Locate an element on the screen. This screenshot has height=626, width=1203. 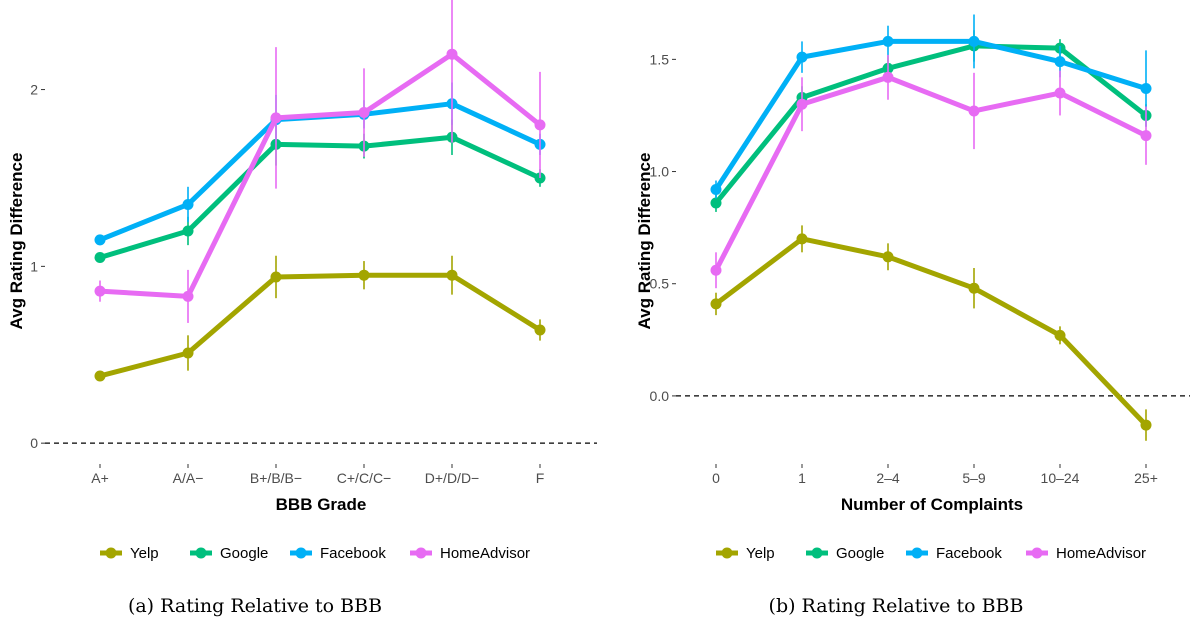
x-tick-label: 2–4 is located at coordinates (888, 478).